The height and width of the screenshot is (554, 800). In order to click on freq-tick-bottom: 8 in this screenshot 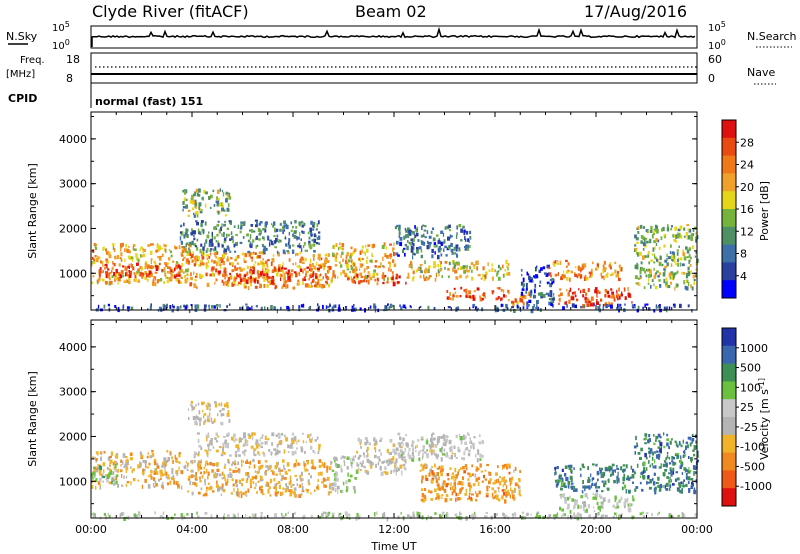, I will do `click(69, 78)`.